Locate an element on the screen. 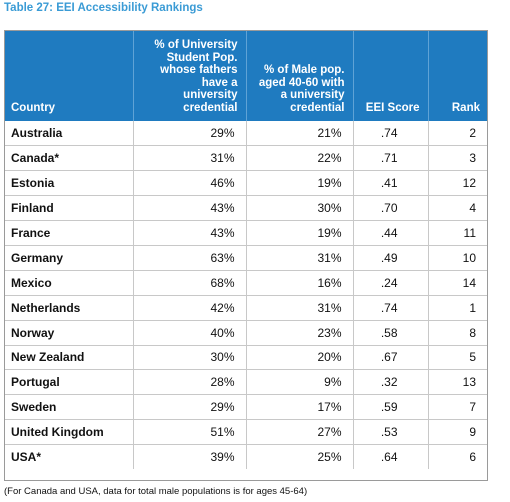 This screenshot has width=510, height=502. eei-score-cell: .64 is located at coordinates (391, 457).